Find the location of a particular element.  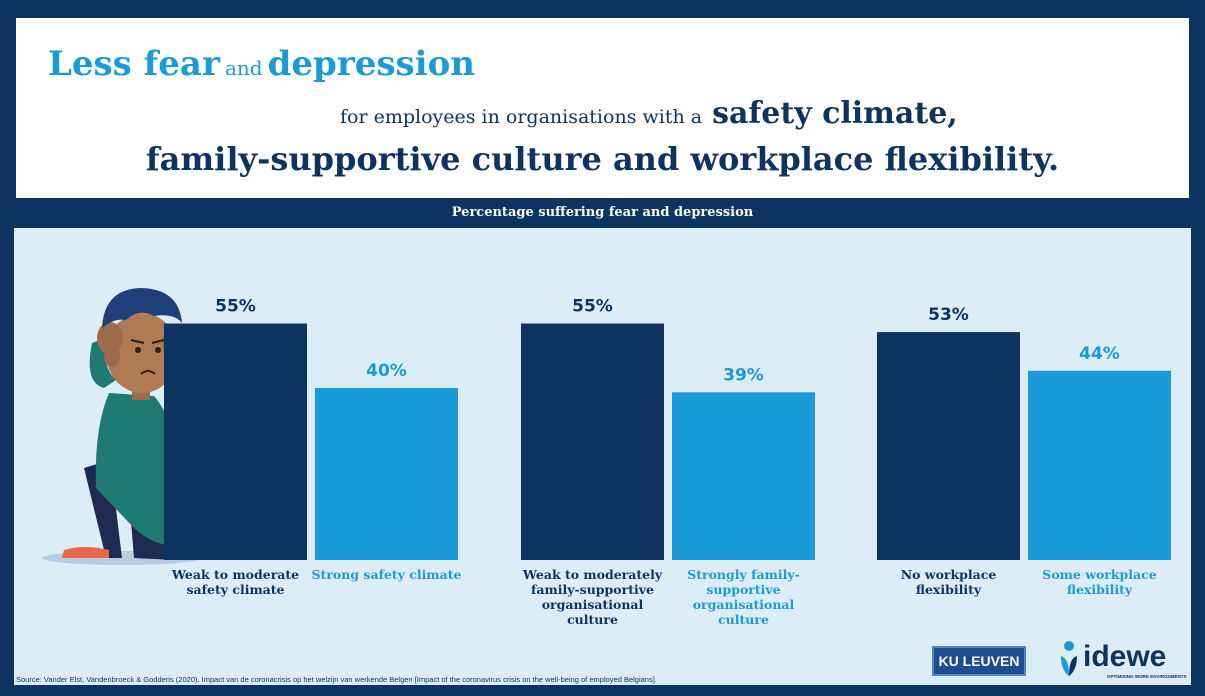

category-label-g0-b1: Strong safety climate is located at coordinates (386, 574).